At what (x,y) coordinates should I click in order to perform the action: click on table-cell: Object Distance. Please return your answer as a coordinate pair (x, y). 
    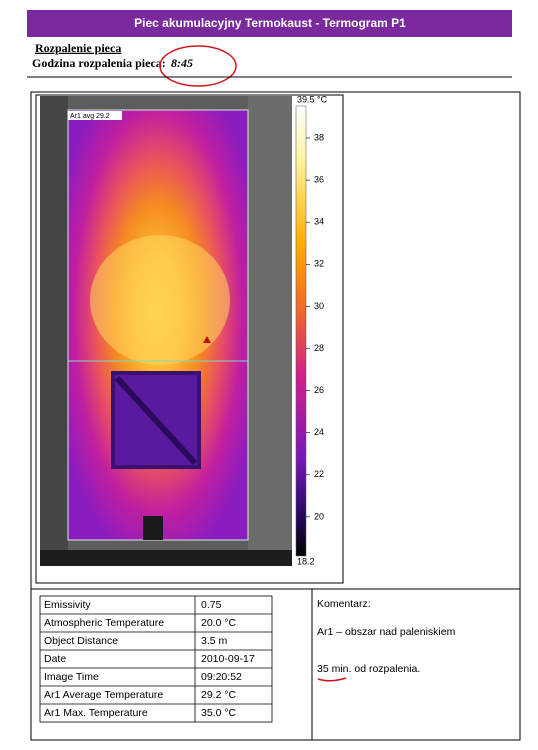
    Looking at the image, I should click on (81, 641).